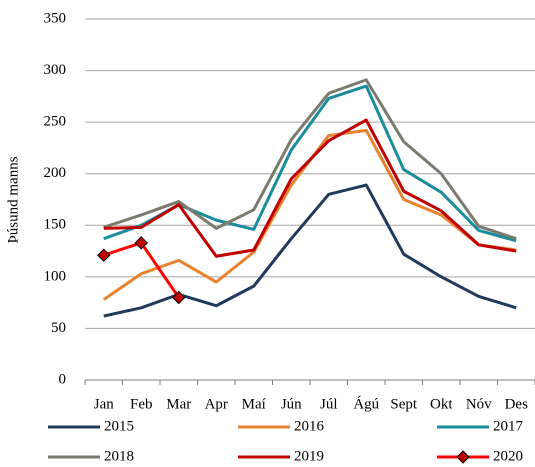  What do you see at coordinates (55, 225) in the screenshot?
I see `y-tick-label: 150` at bounding box center [55, 225].